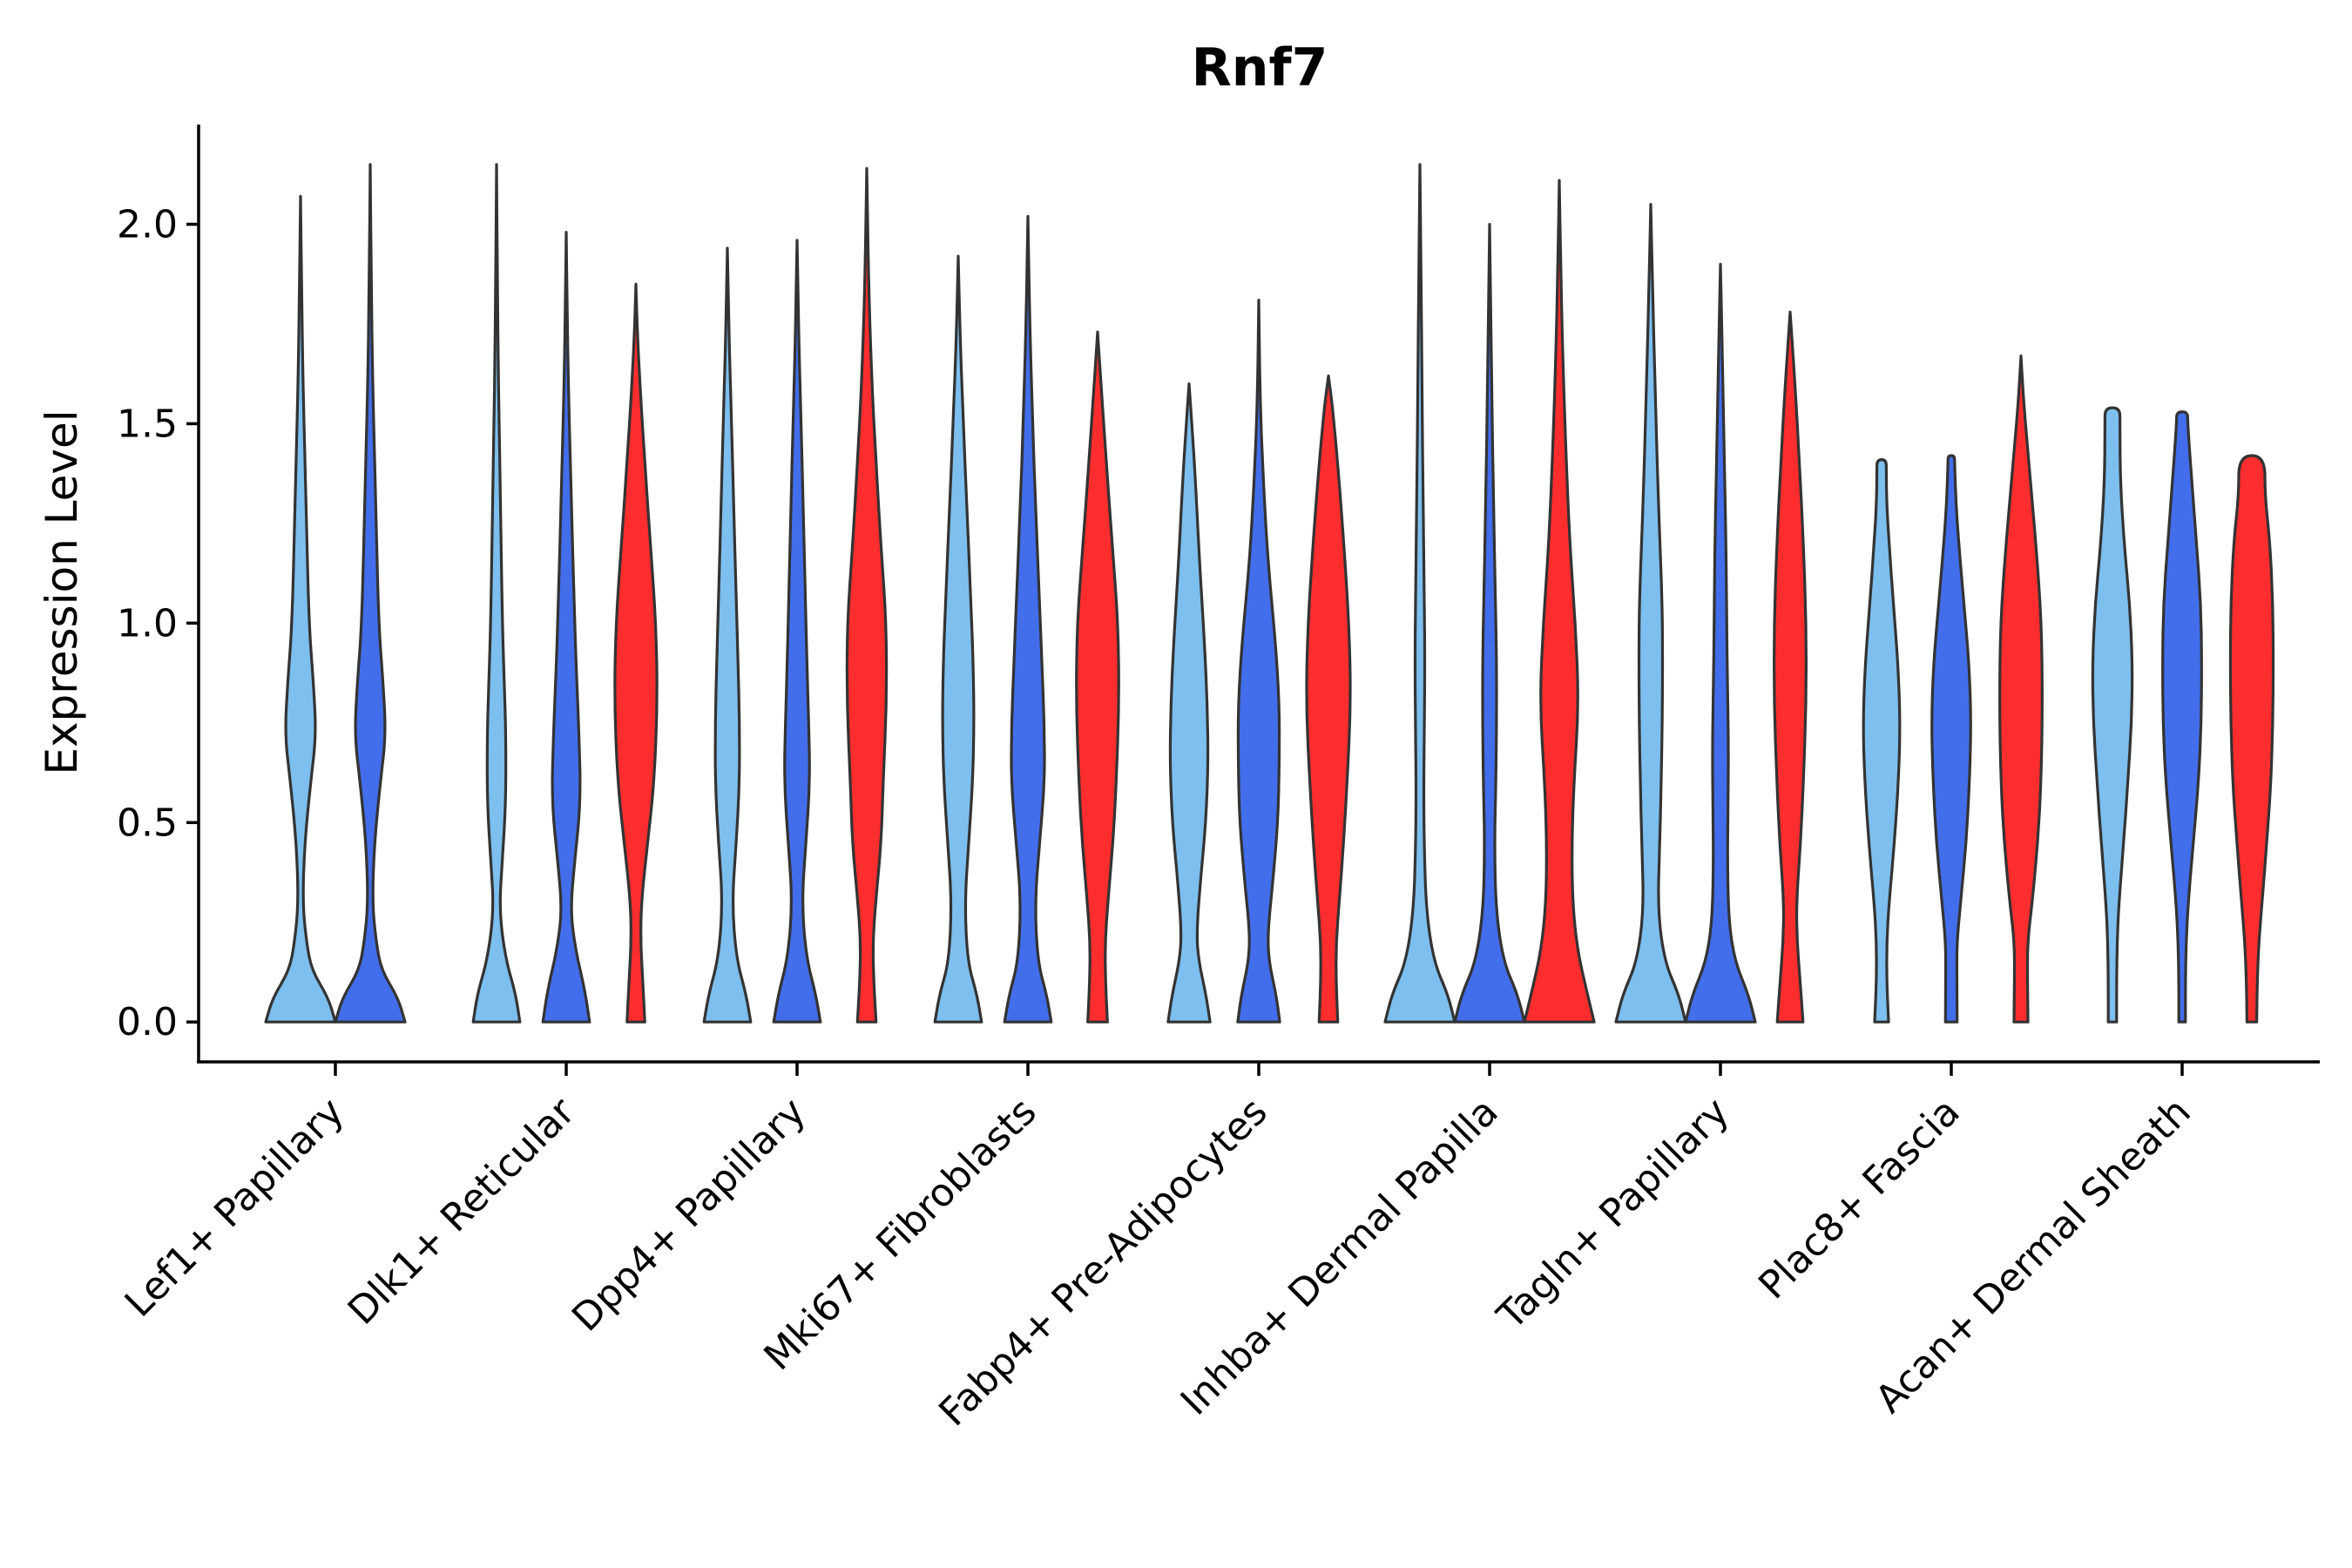 The height and width of the screenshot is (1568, 2352). What do you see at coordinates (462, 1211) in the screenshot?
I see `x-tick-label: Dlk1+ Reticular` at bounding box center [462, 1211].